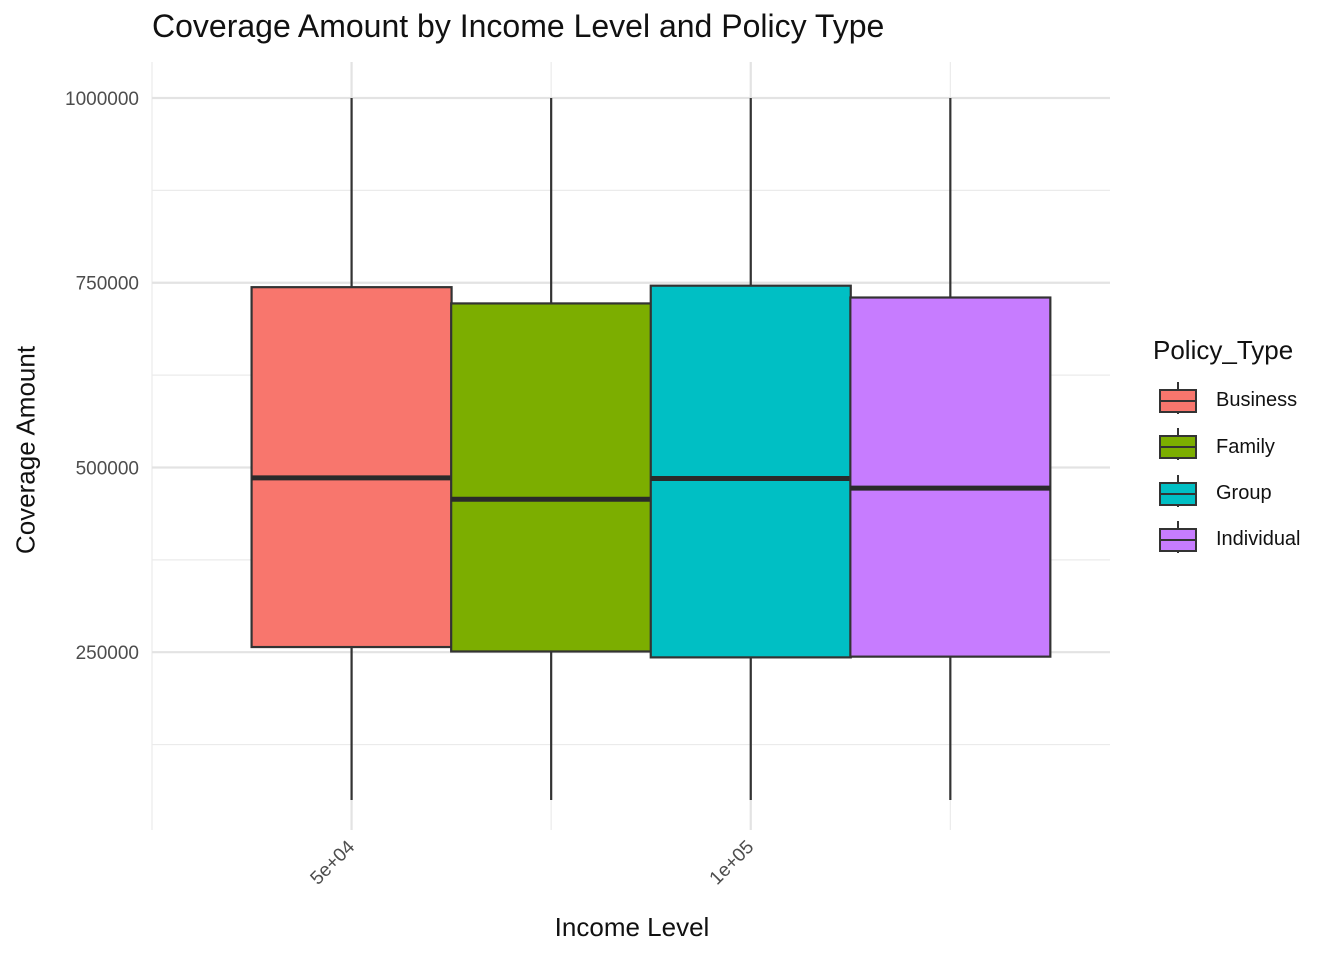 This screenshot has width=1344, height=960. What do you see at coordinates (107, 284) in the screenshot?
I see `y-tick-label: 750000` at bounding box center [107, 284].